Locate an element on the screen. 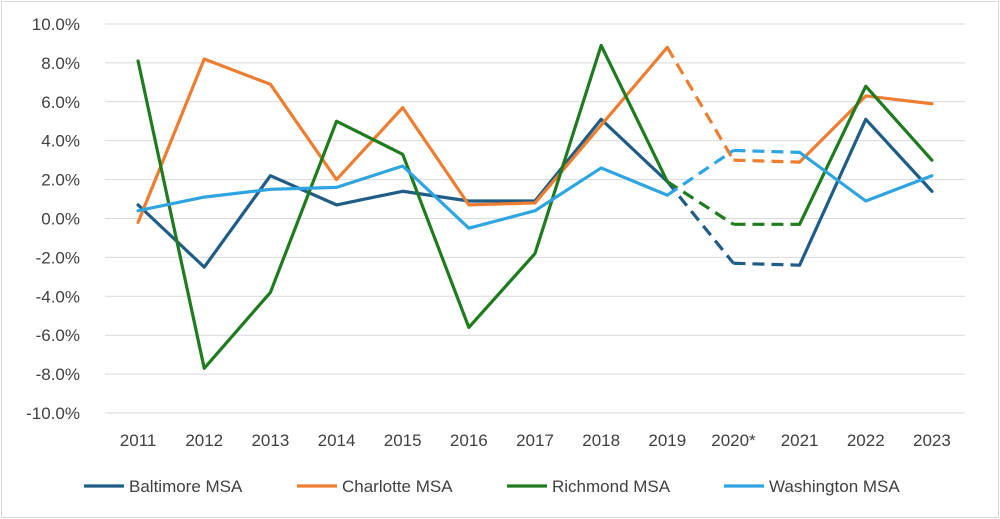  x-tick-label: 2022 is located at coordinates (866, 440).